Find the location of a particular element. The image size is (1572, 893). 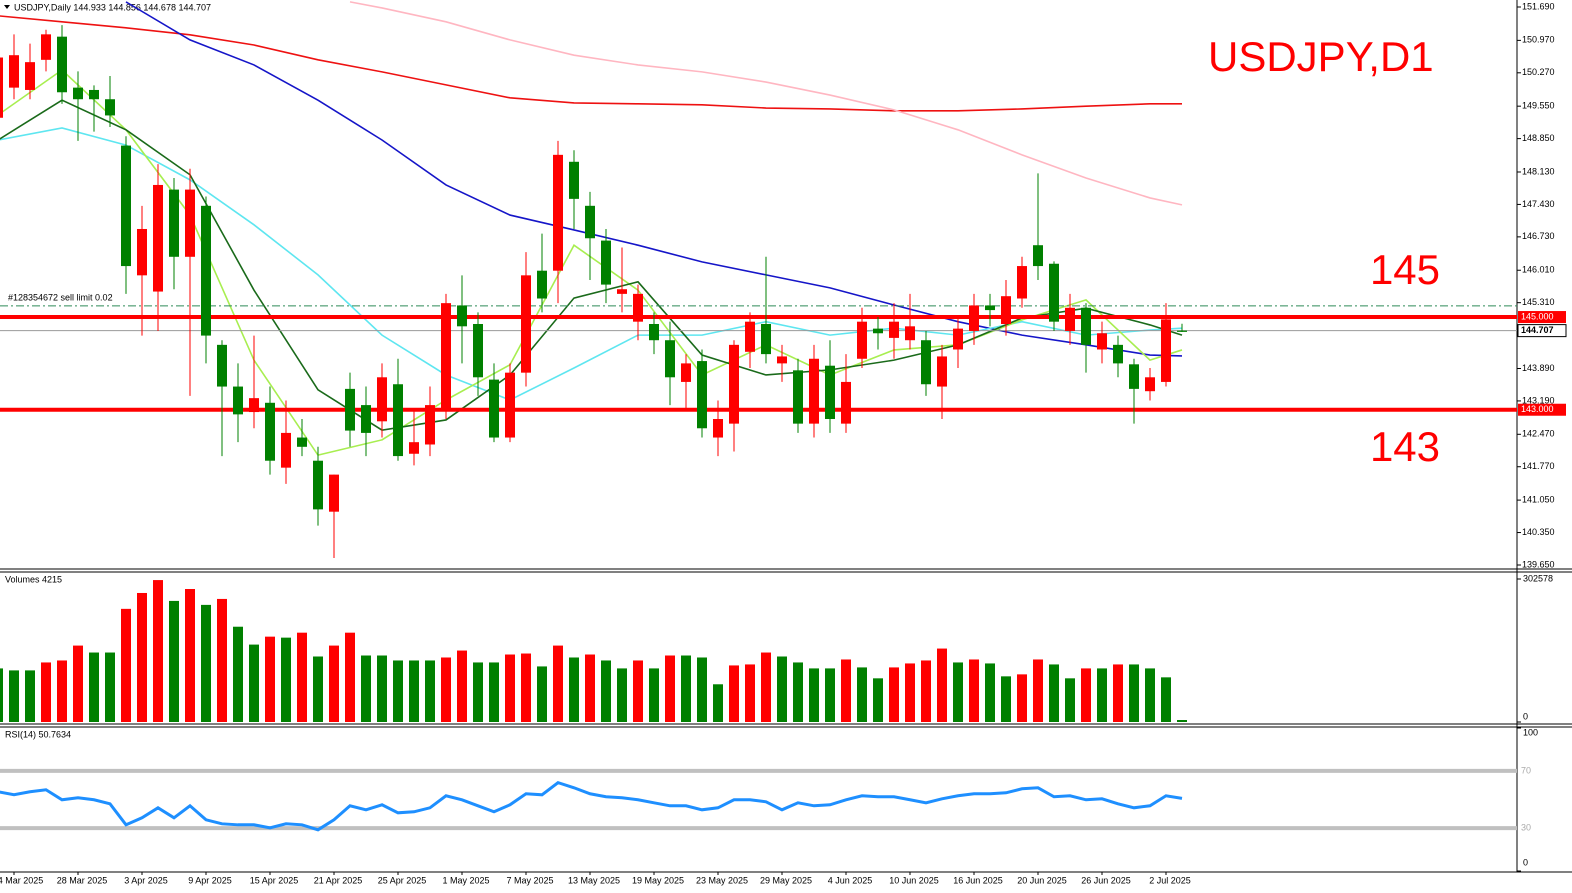

rsi-tick-label: 100 is located at coordinates (1530, 732).